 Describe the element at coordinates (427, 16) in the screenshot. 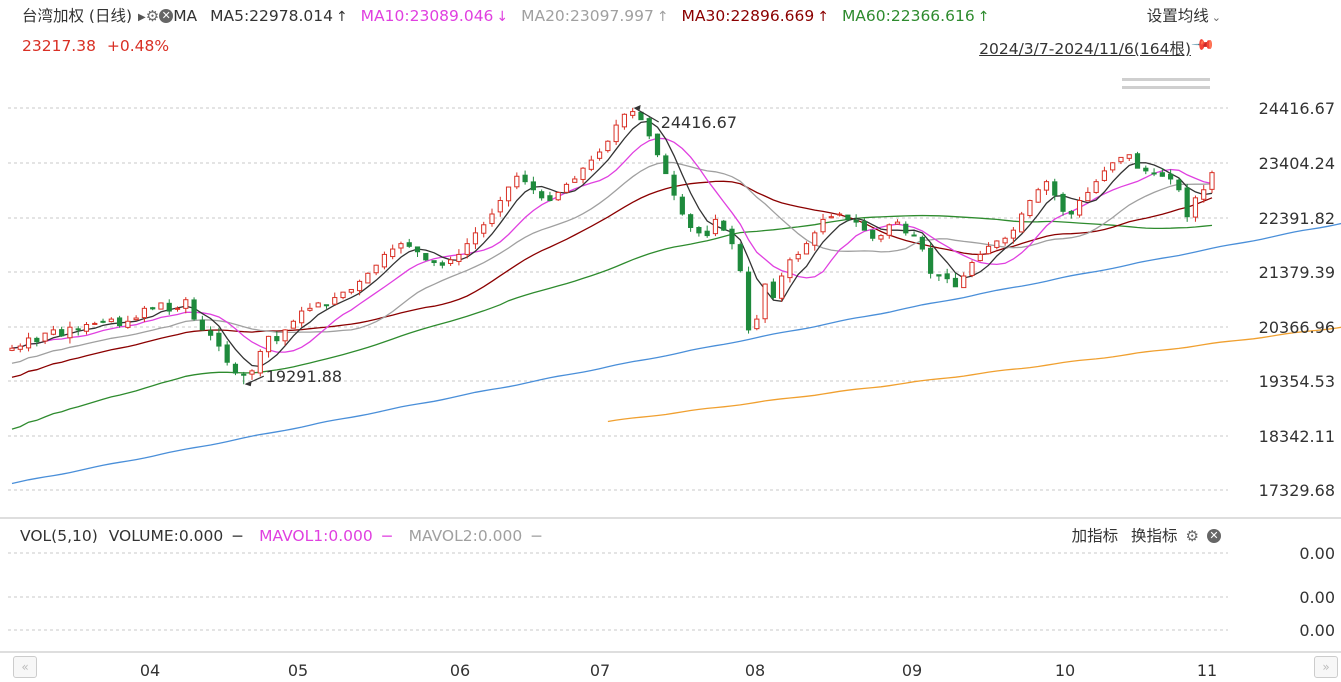

I see `ma10-value: MA10:23089.046` at that location.